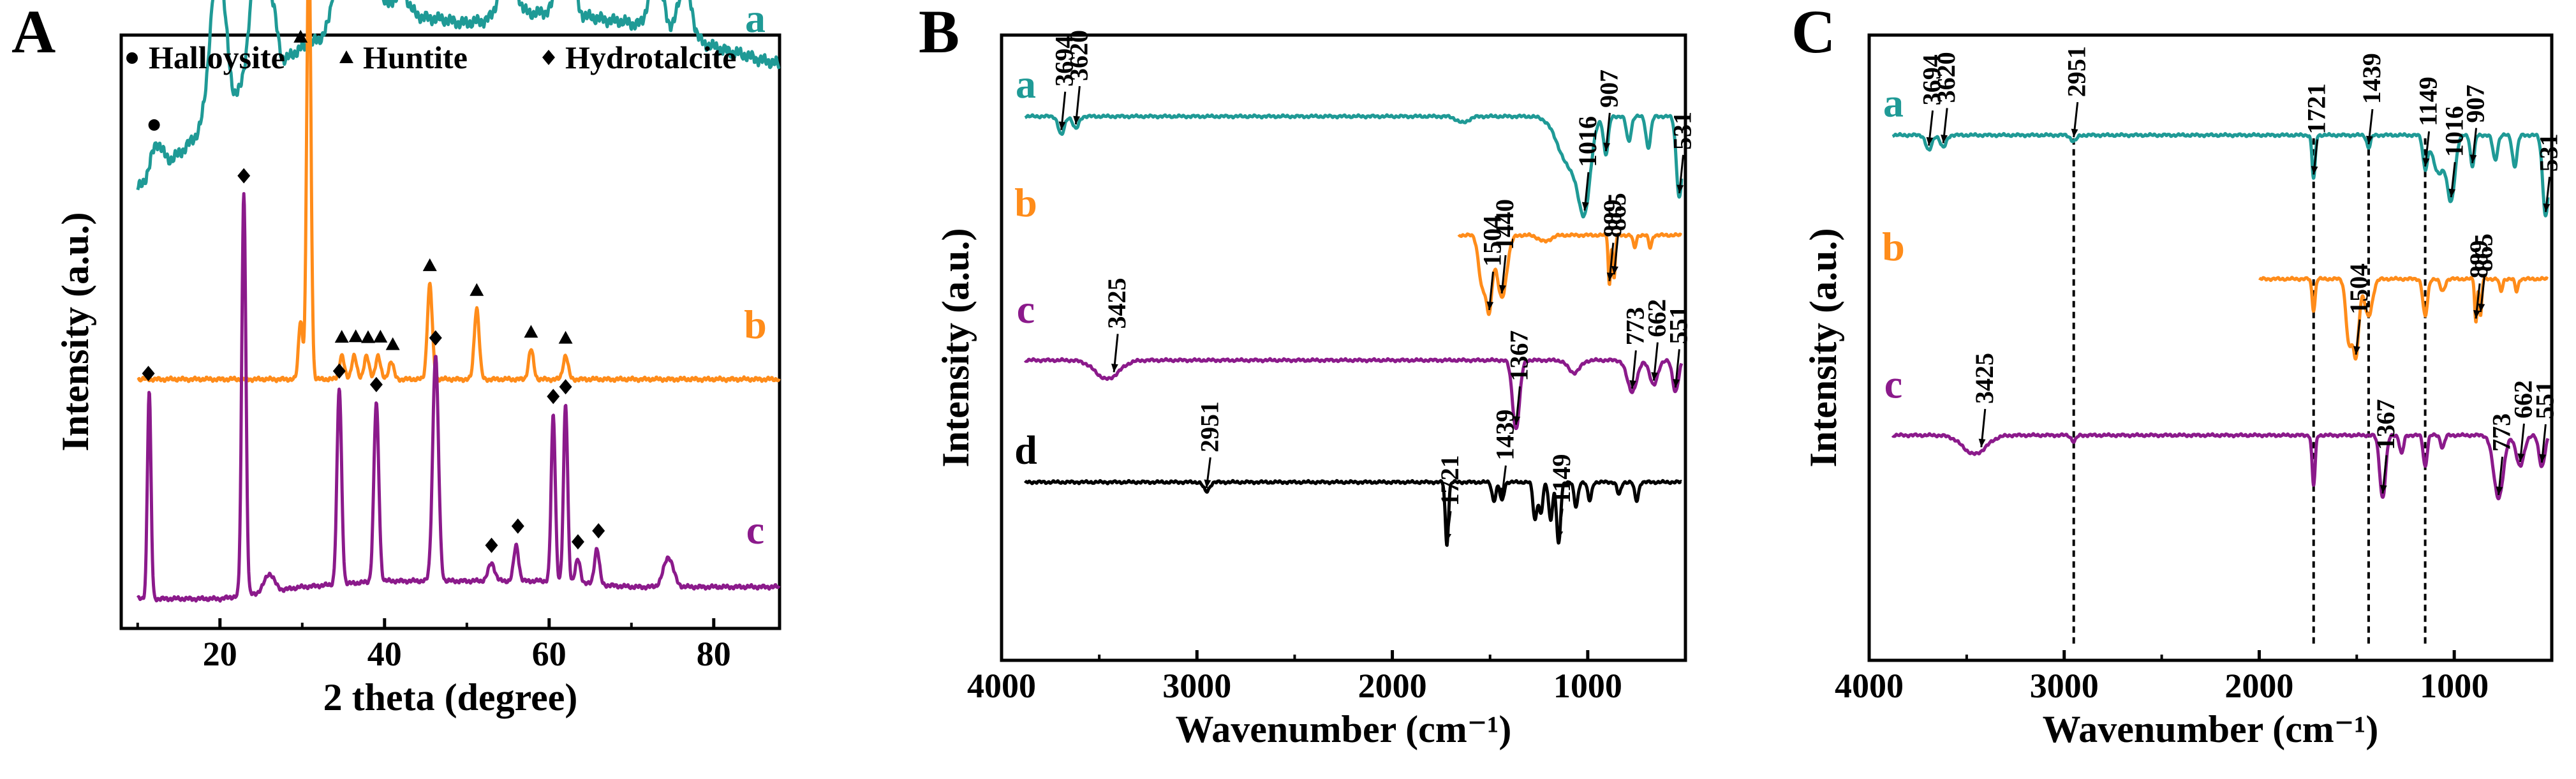 This screenshot has height=779, width=2576. I want to click on x-tick-label: 1000, so click(1587, 686).